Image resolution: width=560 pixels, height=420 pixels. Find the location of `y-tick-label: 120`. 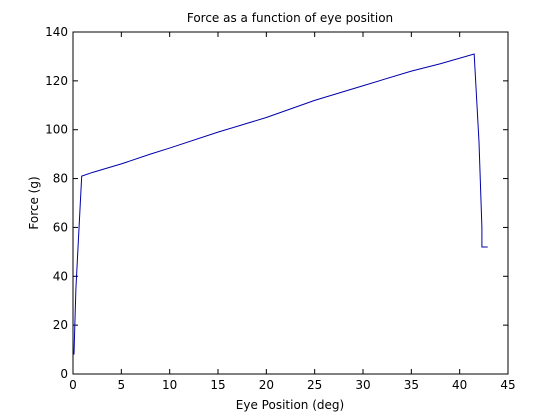

y-tick-label: 120 is located at coordinates (56, 81).